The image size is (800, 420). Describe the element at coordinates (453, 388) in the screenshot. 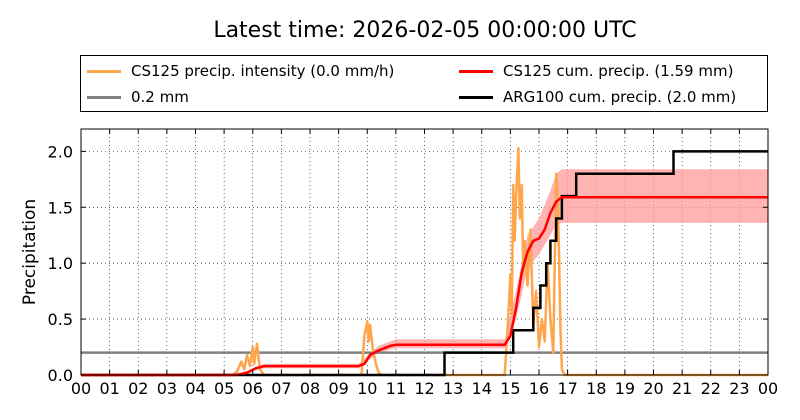

I see `x-tick-label: 13` at that location.